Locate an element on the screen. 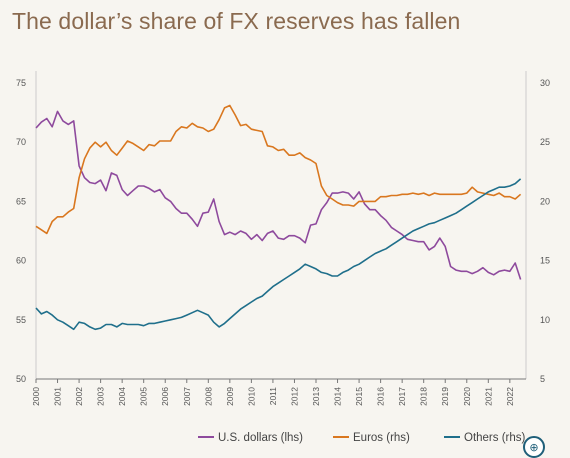 The image size is (570, 458). x-tick-label: 2011 is located at coordinates (273, 396).